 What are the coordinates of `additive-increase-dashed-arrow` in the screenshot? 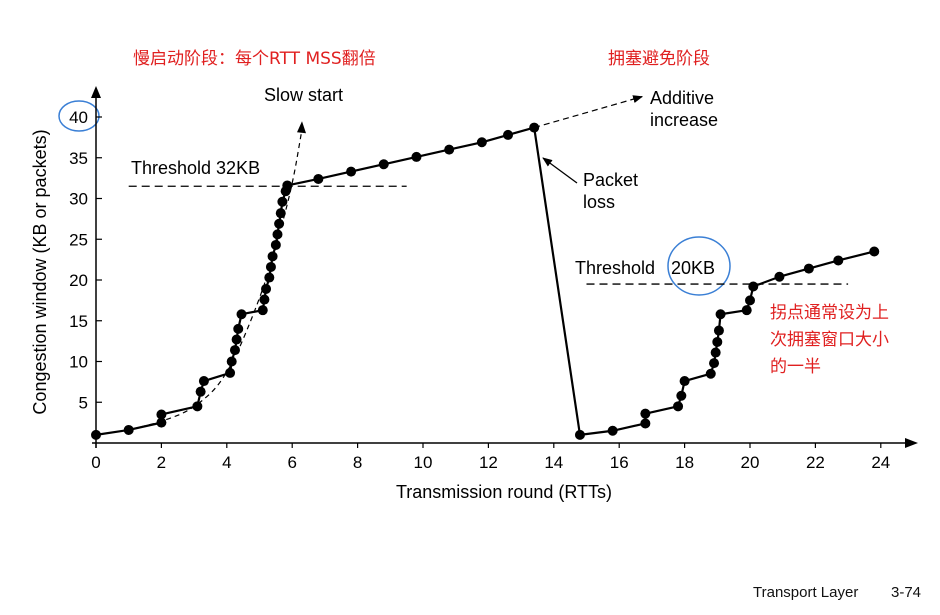 It's located at (589, 112).